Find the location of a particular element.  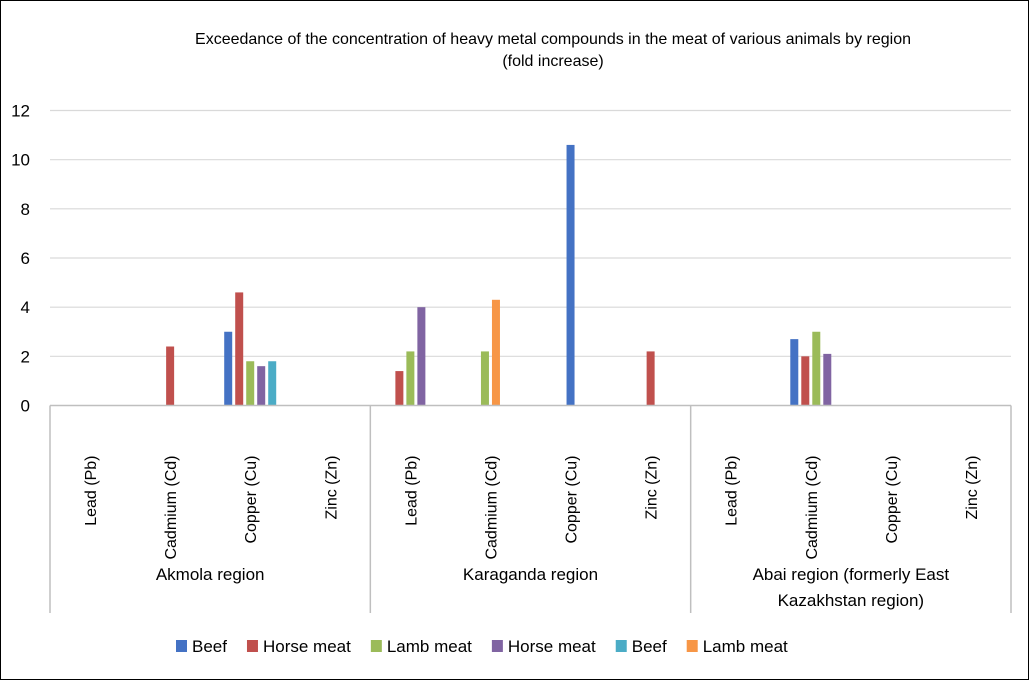

y-tick-label: 4 is located at coordinates (25, 307).